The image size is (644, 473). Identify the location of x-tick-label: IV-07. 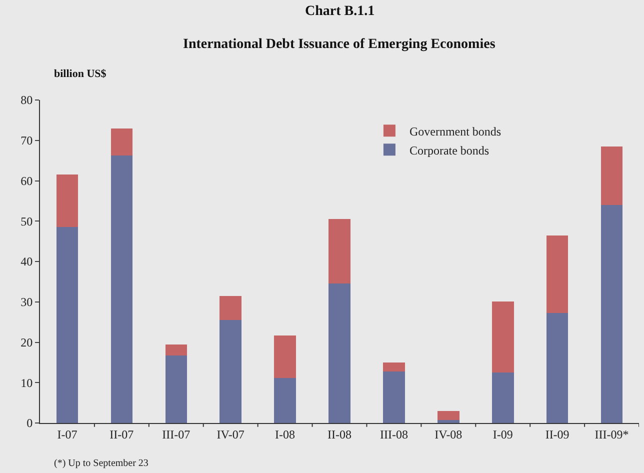
(230, 434).